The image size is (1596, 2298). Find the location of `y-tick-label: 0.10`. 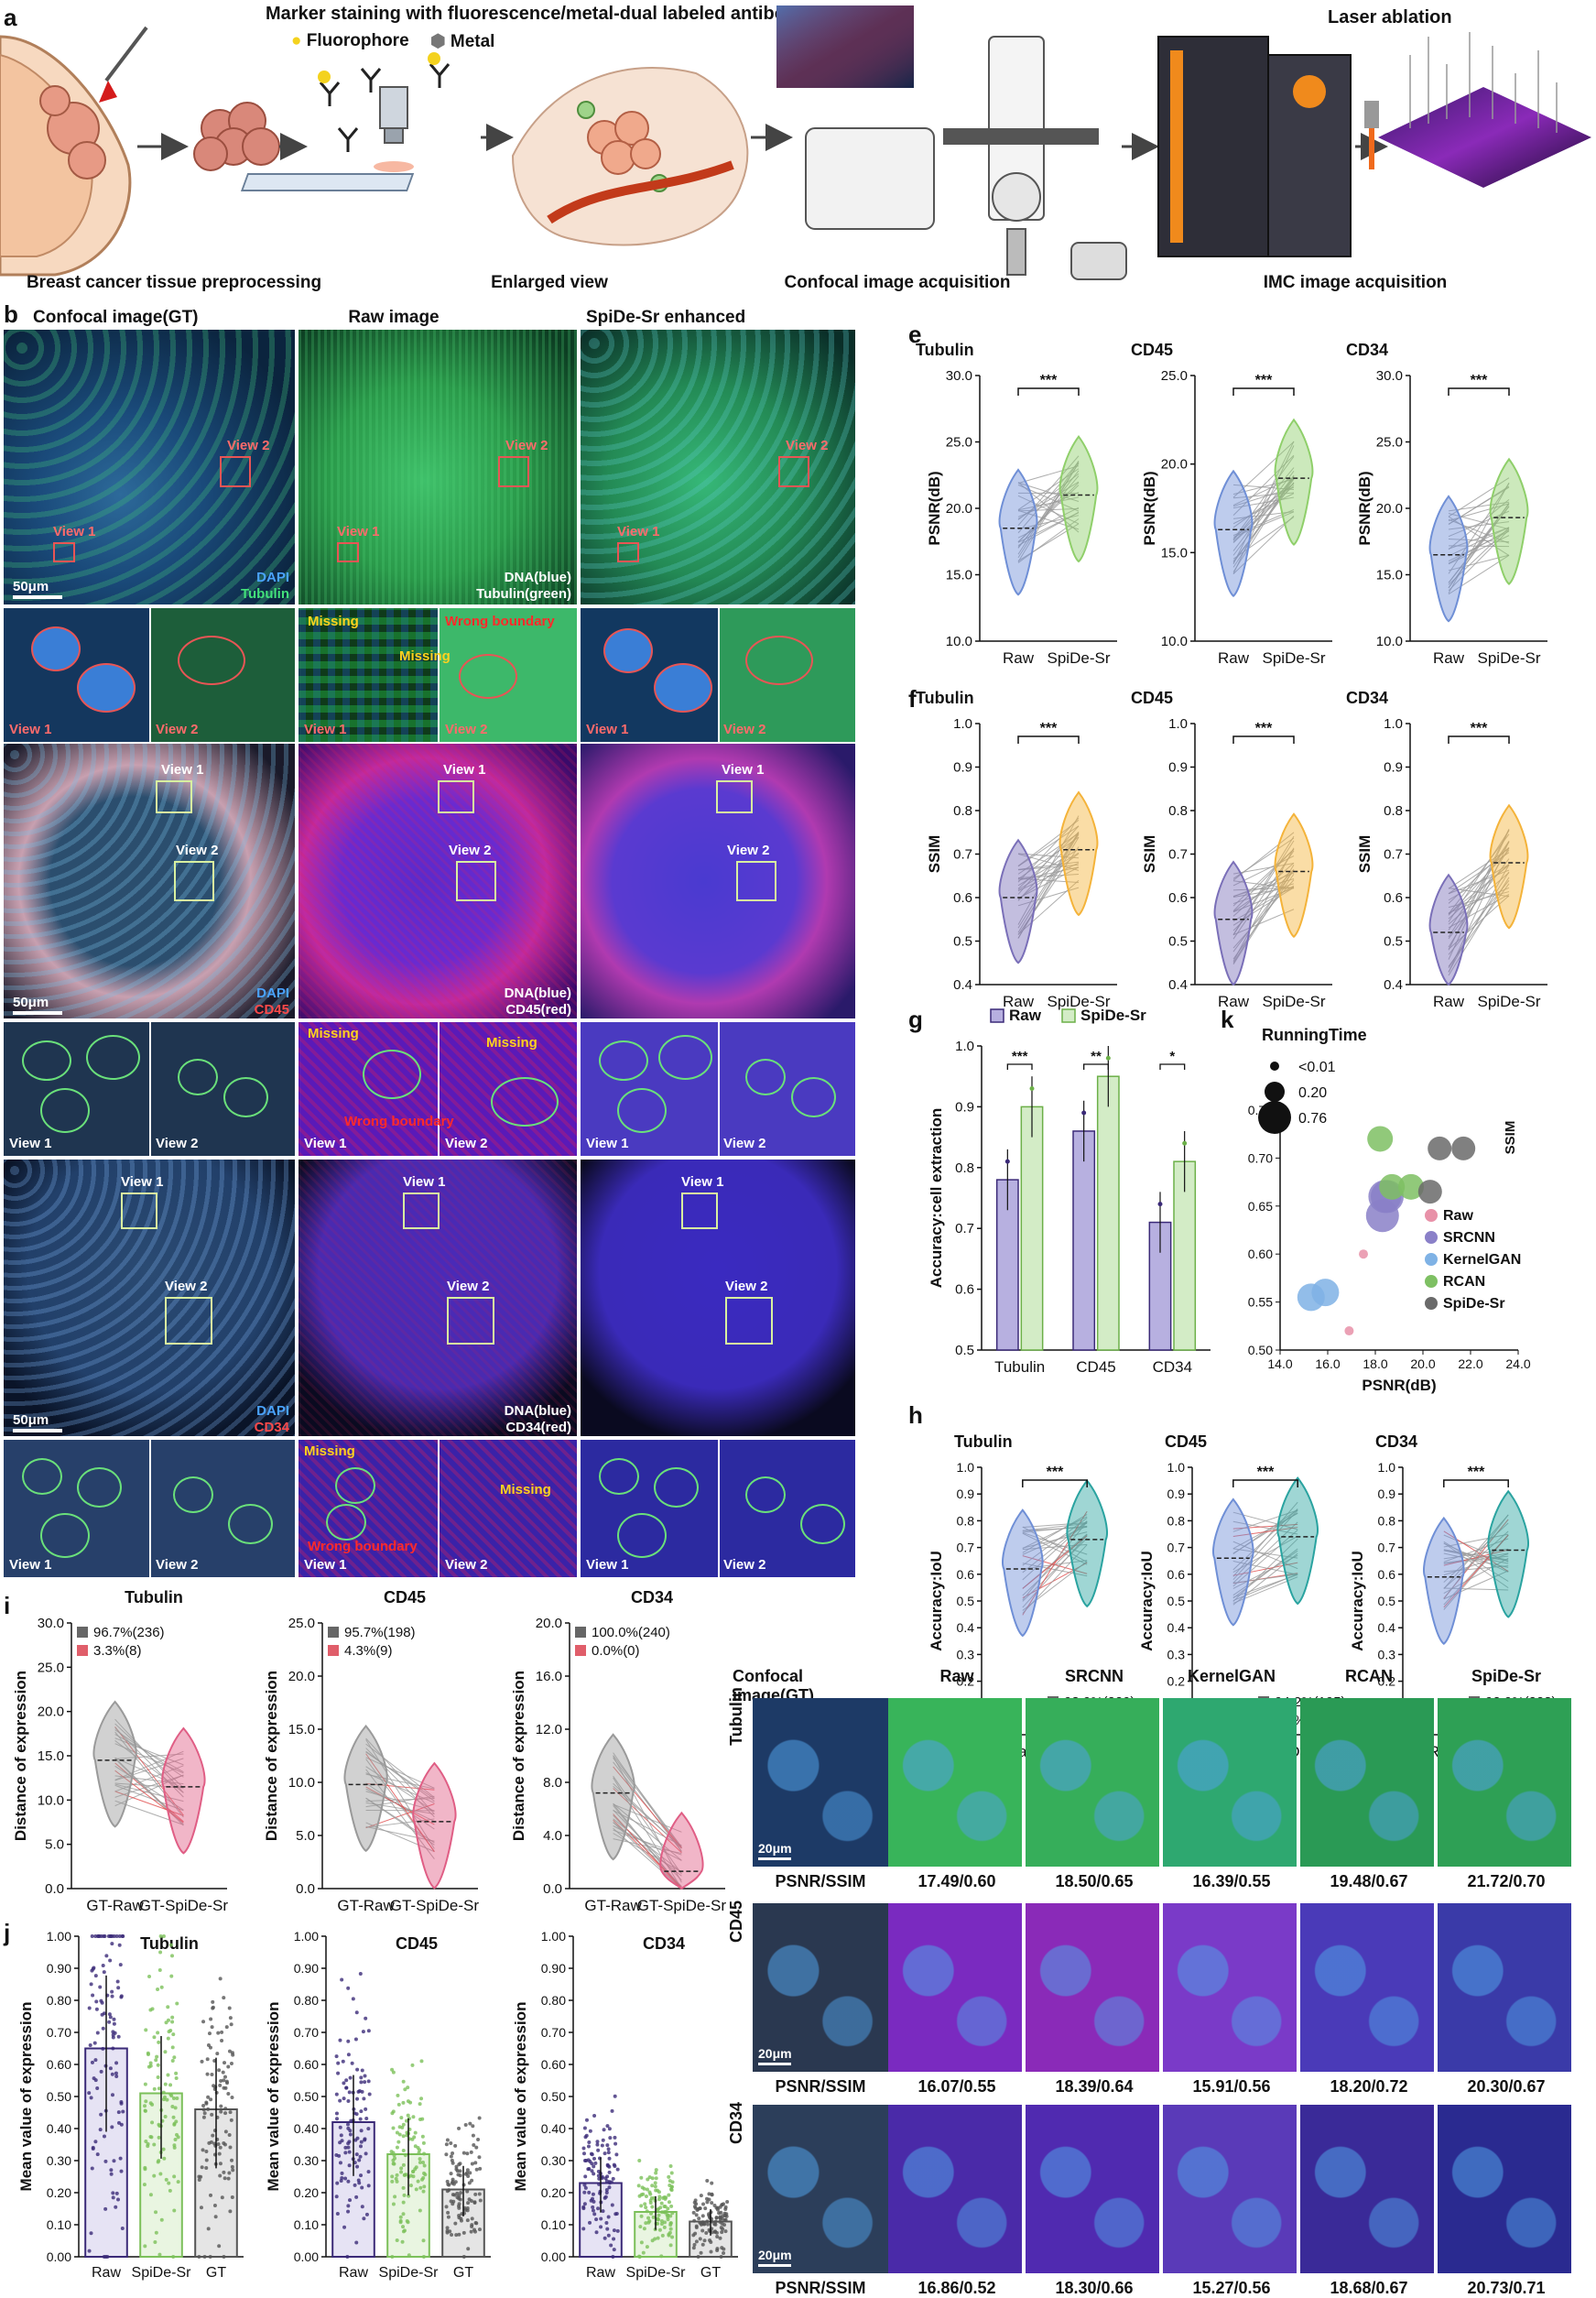

y-tick-label: 0.10 is located at coordinates (59, 2224).